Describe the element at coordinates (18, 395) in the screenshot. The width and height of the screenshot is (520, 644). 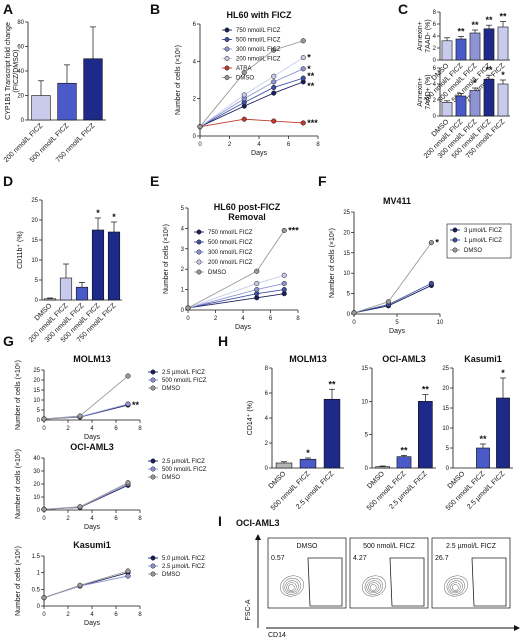
I see `y-axis-label: Number of cells (×10⁶)` at that location.